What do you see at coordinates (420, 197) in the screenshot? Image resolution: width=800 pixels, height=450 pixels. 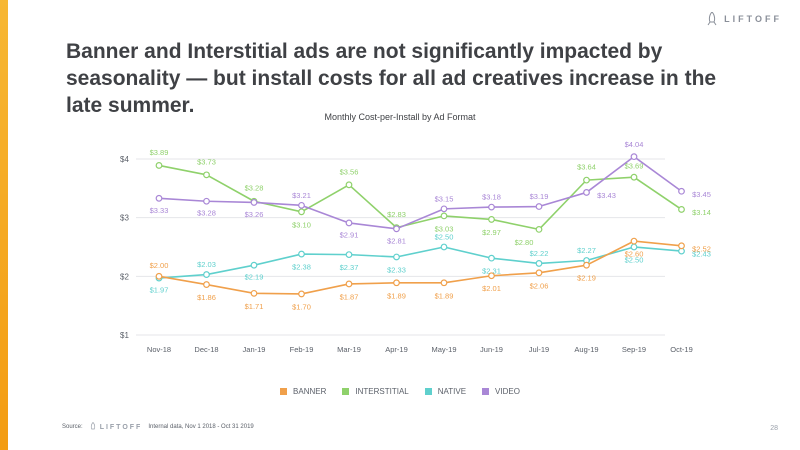 I see `series-line-interstitial` at bounding box center [420, 197].